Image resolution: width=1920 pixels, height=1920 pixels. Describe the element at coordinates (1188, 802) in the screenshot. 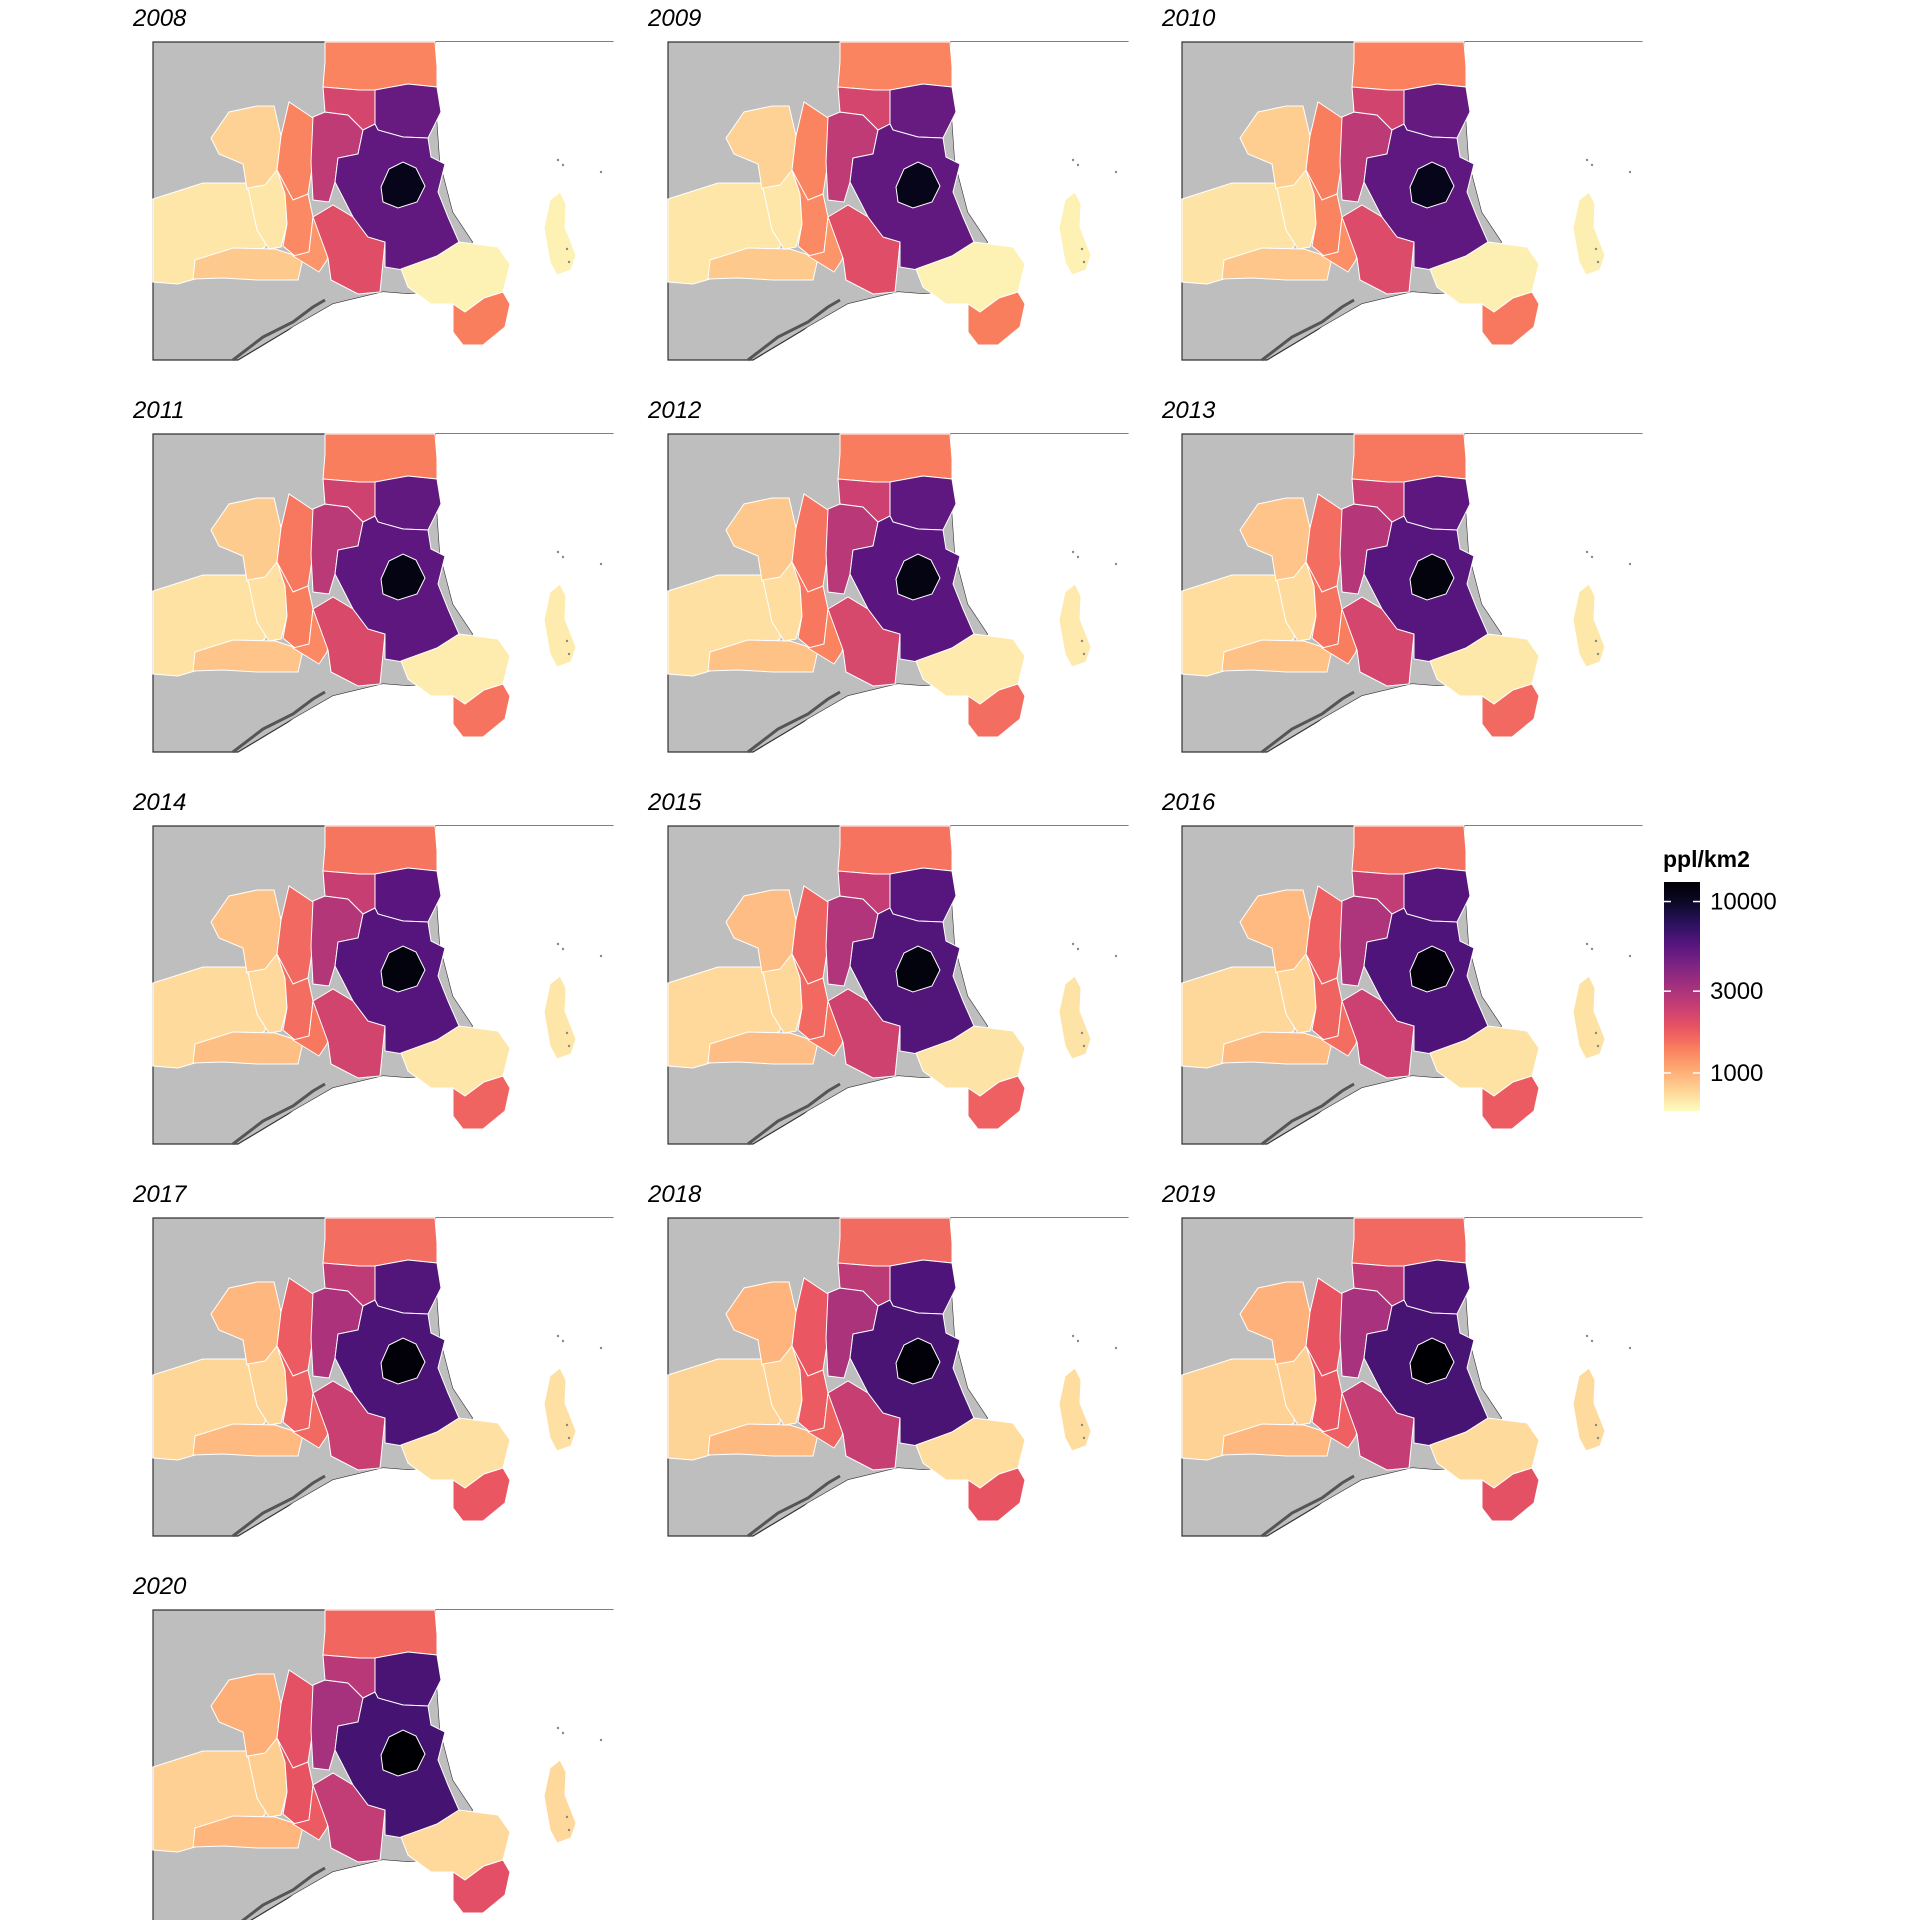

I see `panel-year-label: 2016` at that location.